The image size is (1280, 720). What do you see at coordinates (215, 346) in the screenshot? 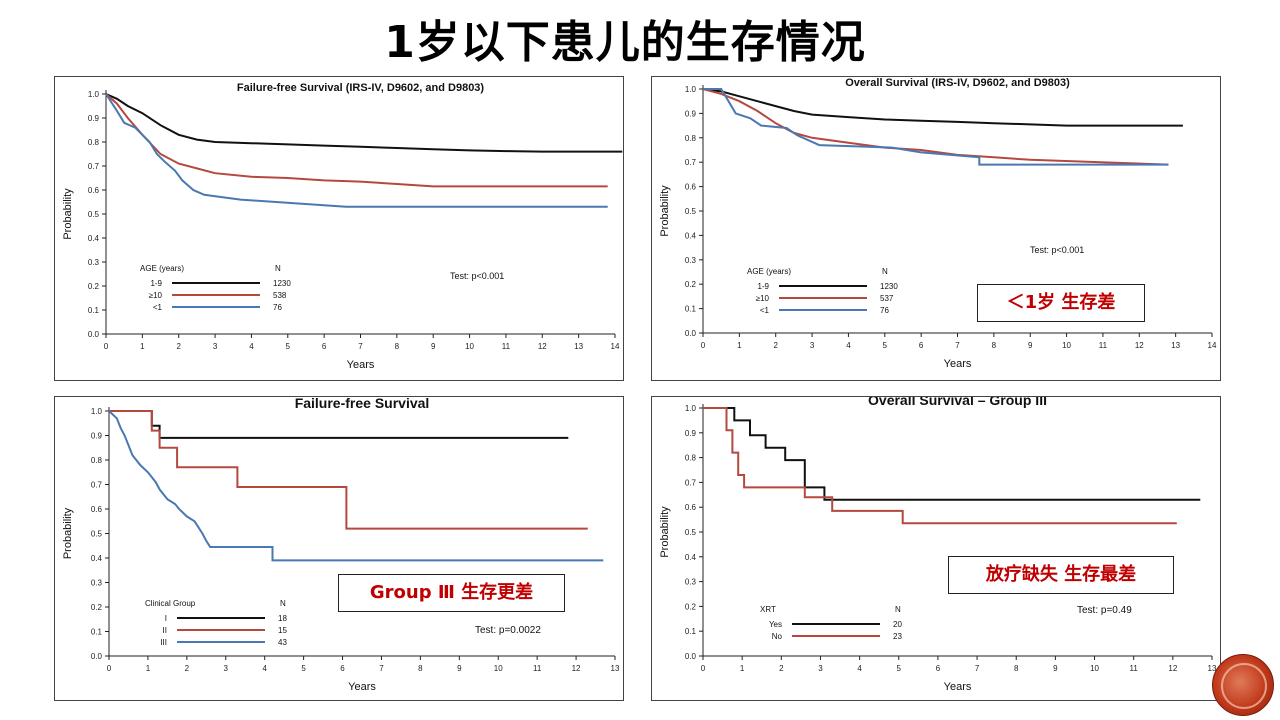
I see `x-tick-label: 3` at bounding box center [215, 346].